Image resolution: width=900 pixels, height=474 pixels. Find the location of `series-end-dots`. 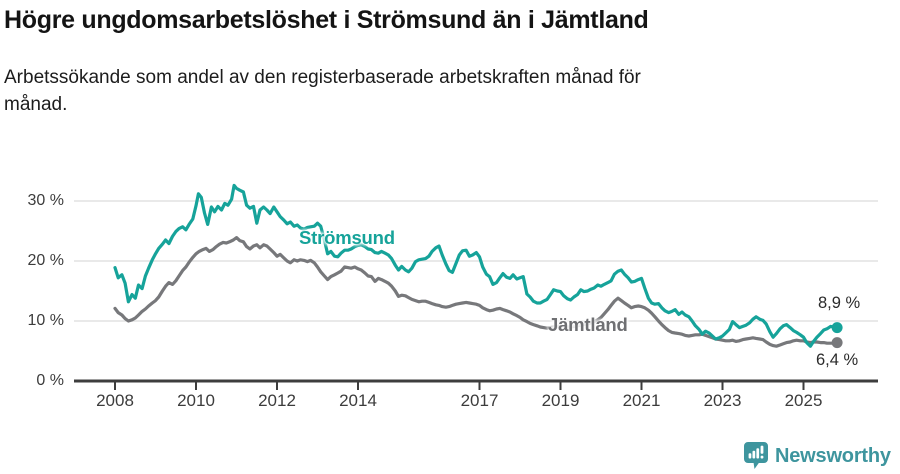

series-end-dots is located at coordinates (837, 335).